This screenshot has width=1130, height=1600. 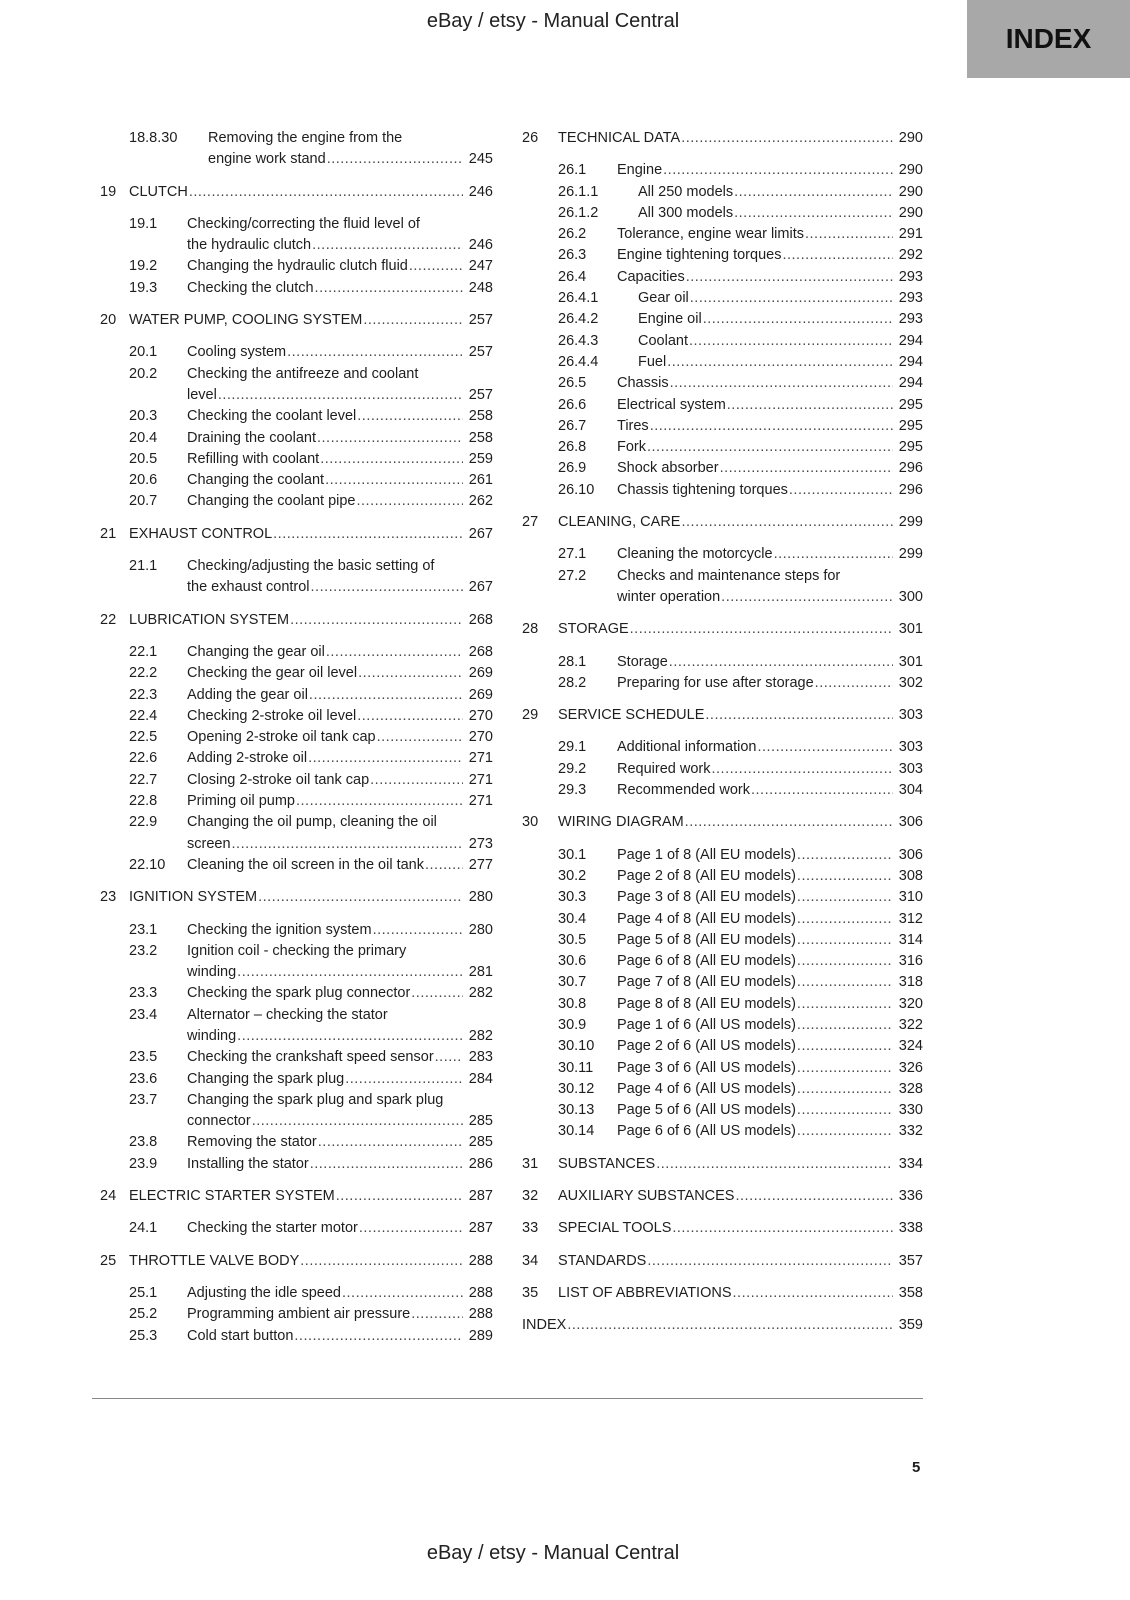 I want to click on toc-entry: 20 WATER PUMP, COOLING SYSTEM 257, so click(x=296, y=320).